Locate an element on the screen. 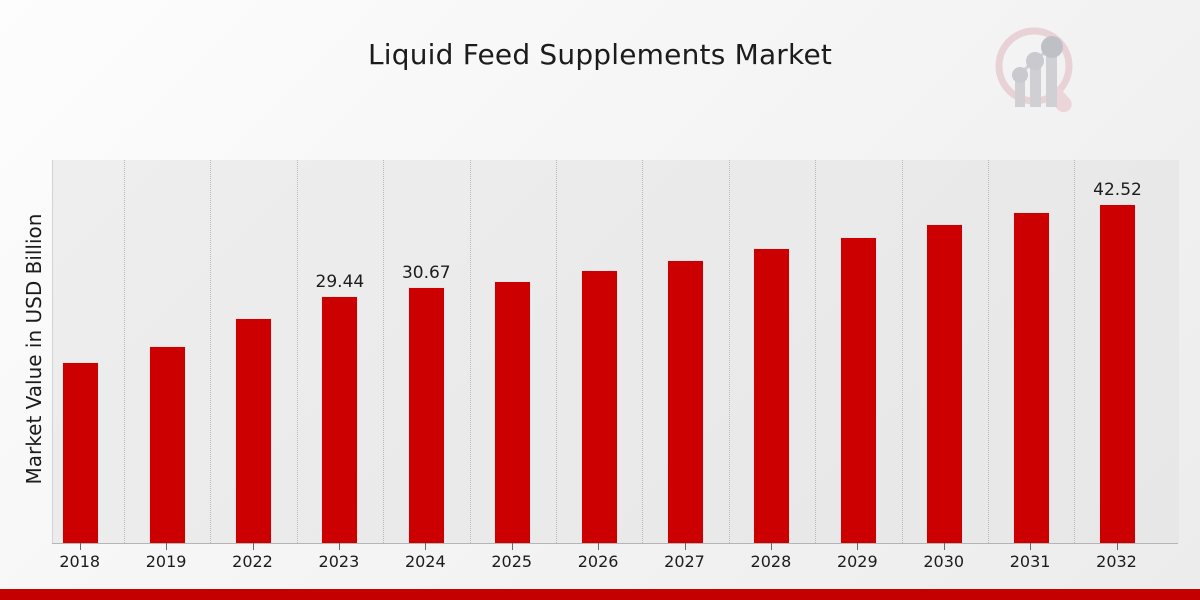  y-axis-label: Market Value in USD Billion is located at coordinates (34, 349).